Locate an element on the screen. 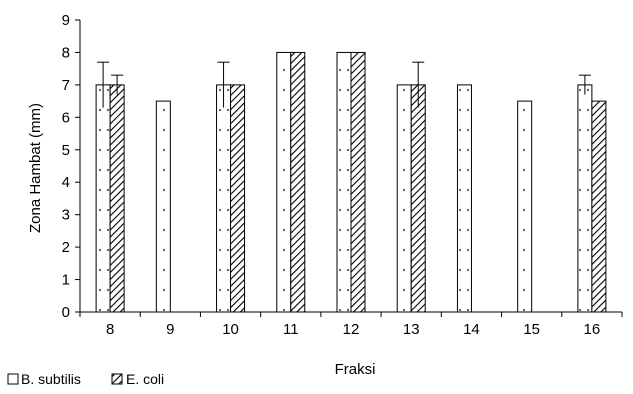 The image size is (633, 394). y-tick-label: 9 is located at coordinates (66, 20).